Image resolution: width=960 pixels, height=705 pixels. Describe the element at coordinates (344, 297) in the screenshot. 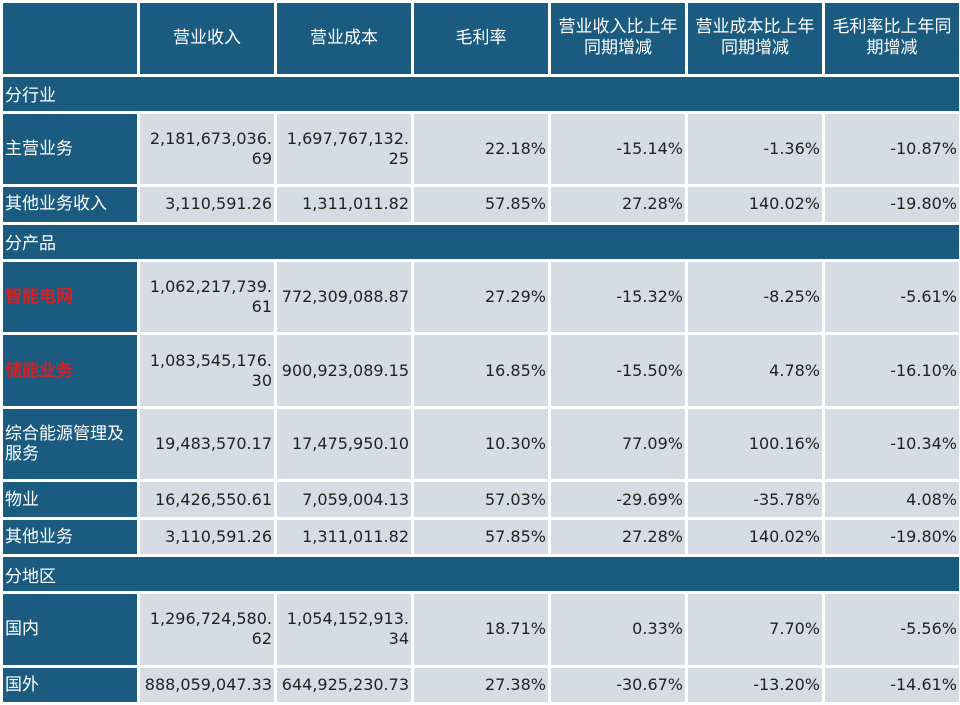

I see `cell-cost: 772,309,088.87` at that location.